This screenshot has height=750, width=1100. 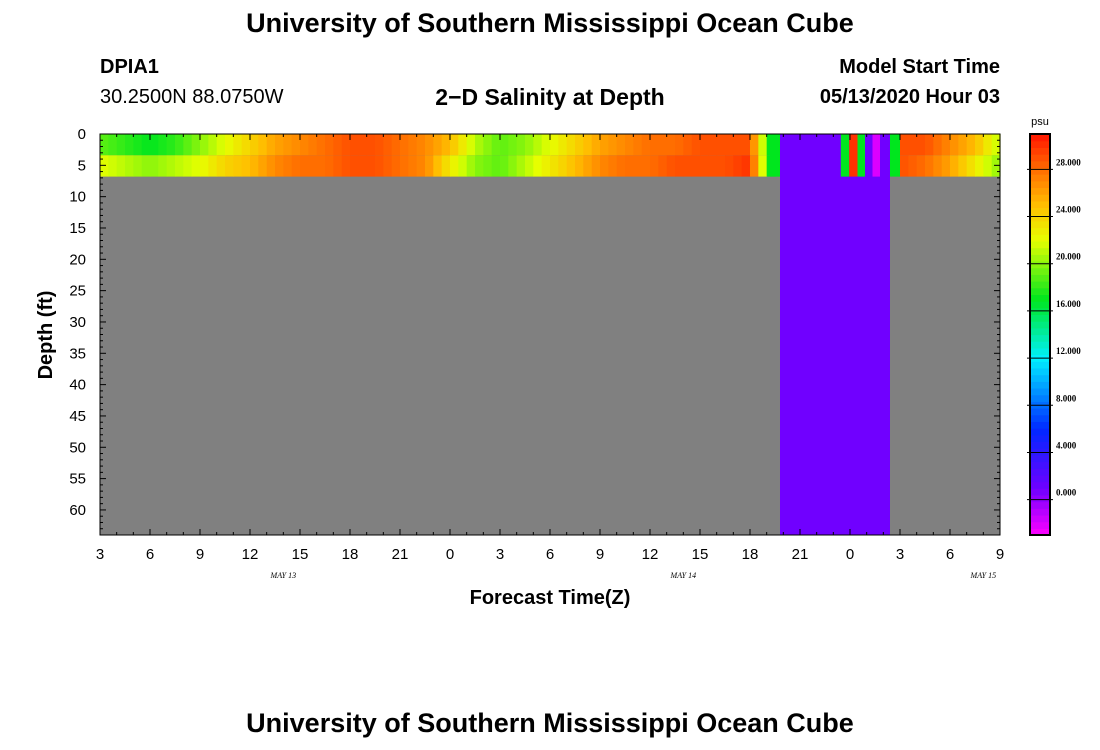 What do you see at coordinates (919, 67) in the screenshot?
I see `model-start-label: Model Start Time` at bounding box center [919, 67].